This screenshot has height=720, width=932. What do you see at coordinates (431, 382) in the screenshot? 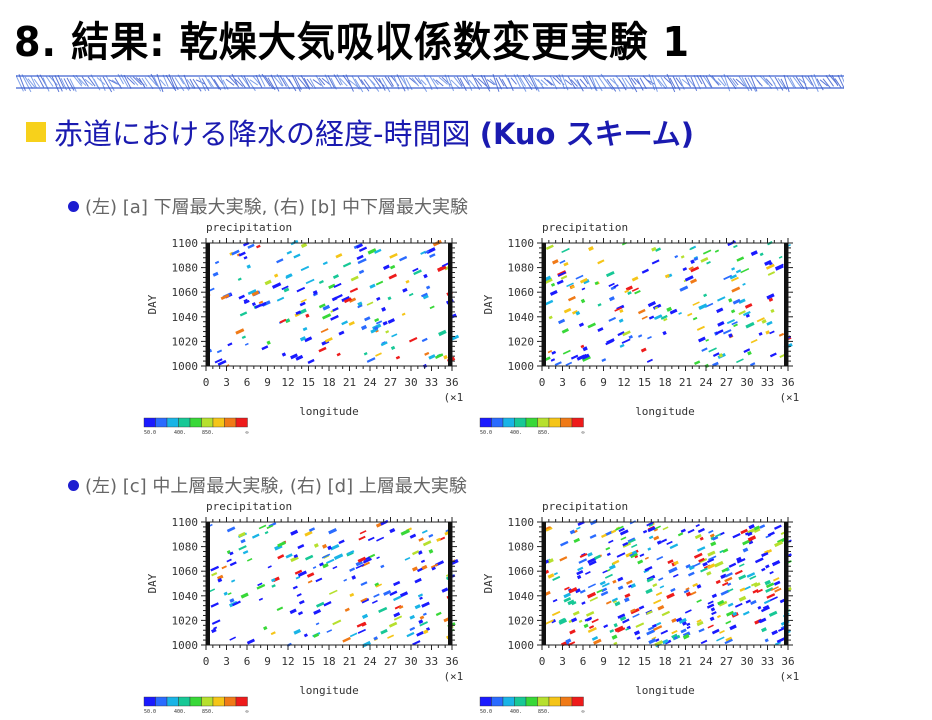
I see `x-tick-label: 33` at bounding box center [431, 382].